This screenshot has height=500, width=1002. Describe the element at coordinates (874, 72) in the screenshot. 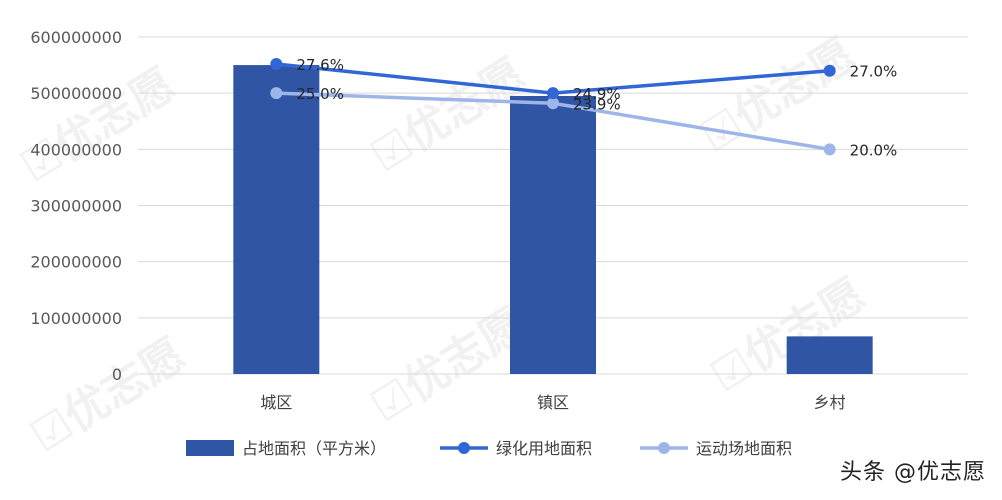

I see `data-label: 27.0%` at that location.